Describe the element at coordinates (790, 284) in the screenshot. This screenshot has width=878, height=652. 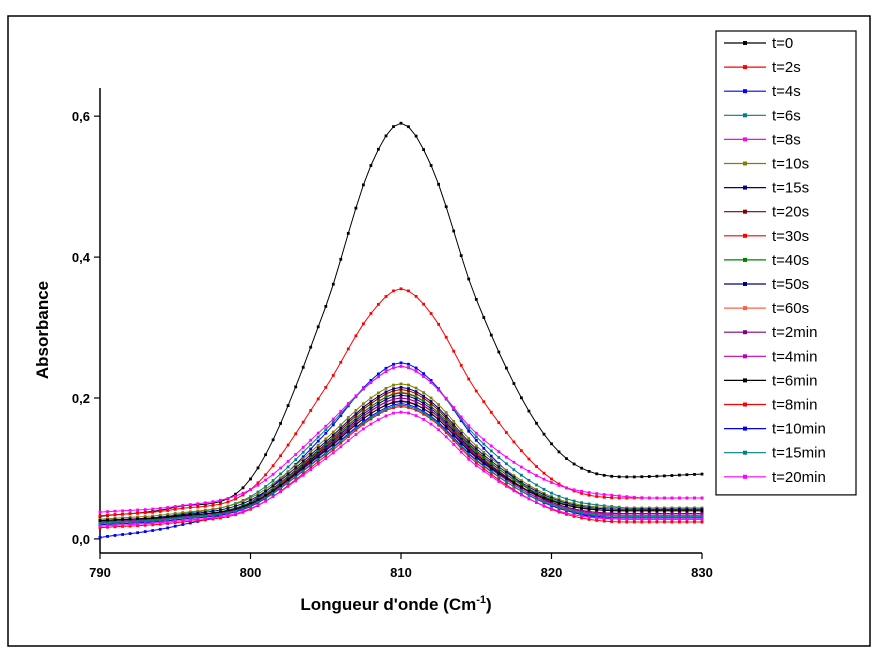
I see `legend-label: t=50s` at that location.